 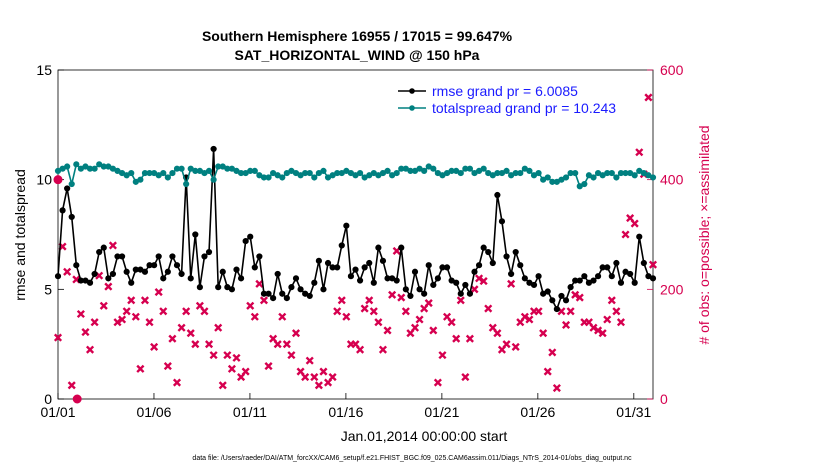 What do you see at coordinates (412, 108) in the screenshot?
I see `legend-marker-totalspread` at bounding box center [412, 108].